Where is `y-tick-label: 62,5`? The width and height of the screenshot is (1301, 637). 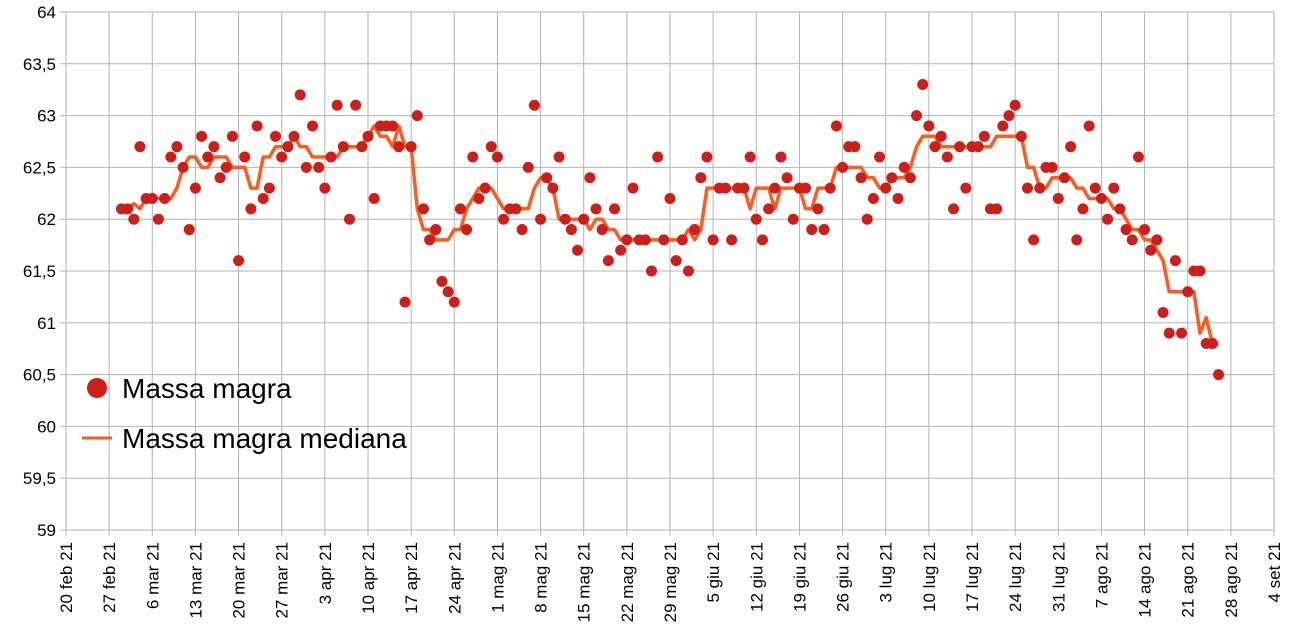
y-tick-label: 62,5 is located at coordinates (39, 167).